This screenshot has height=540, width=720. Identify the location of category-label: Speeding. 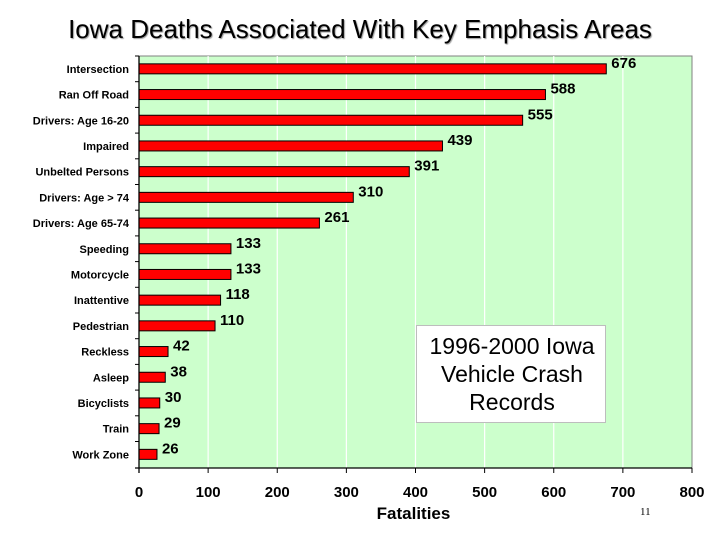
(104, 250).